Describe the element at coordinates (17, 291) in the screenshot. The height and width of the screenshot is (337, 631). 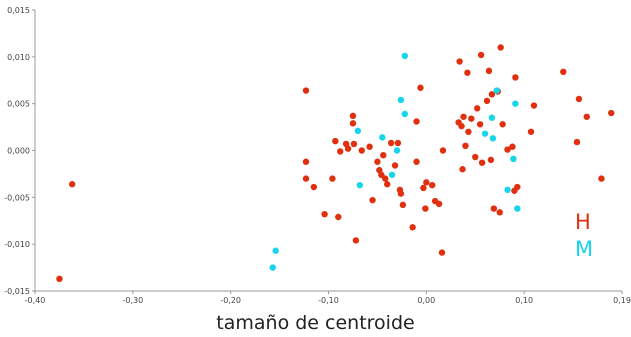
I see `y-tick-label: -0,015` at that location.